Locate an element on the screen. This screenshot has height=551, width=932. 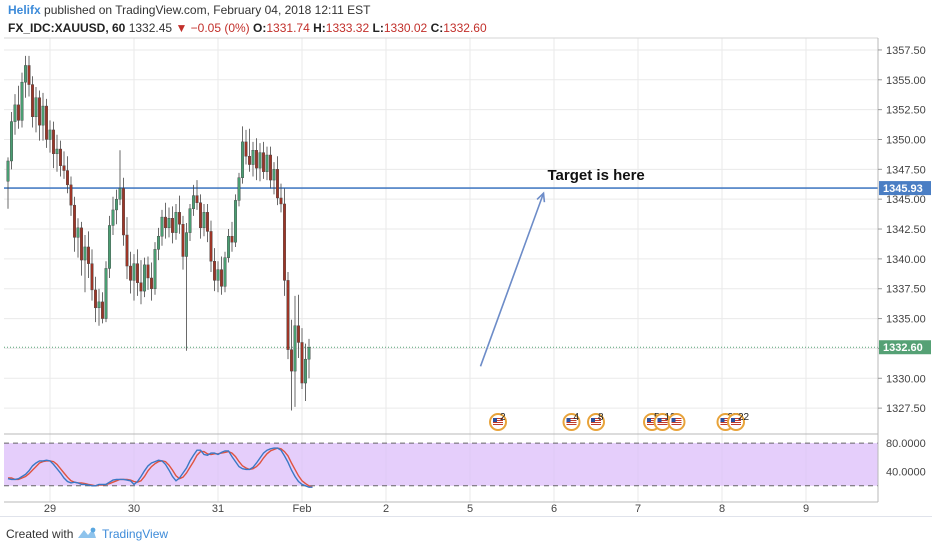
event-flag-icon: 22 is located at coordinates (738, 421).